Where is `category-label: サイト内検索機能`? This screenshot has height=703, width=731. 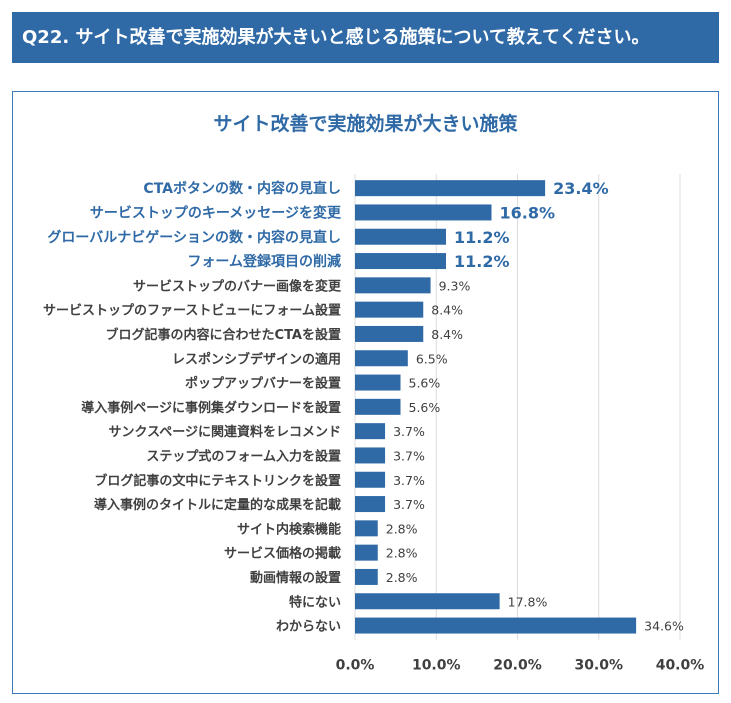 category-label: サイト内検索機能 is located at coordinates (289, 529).